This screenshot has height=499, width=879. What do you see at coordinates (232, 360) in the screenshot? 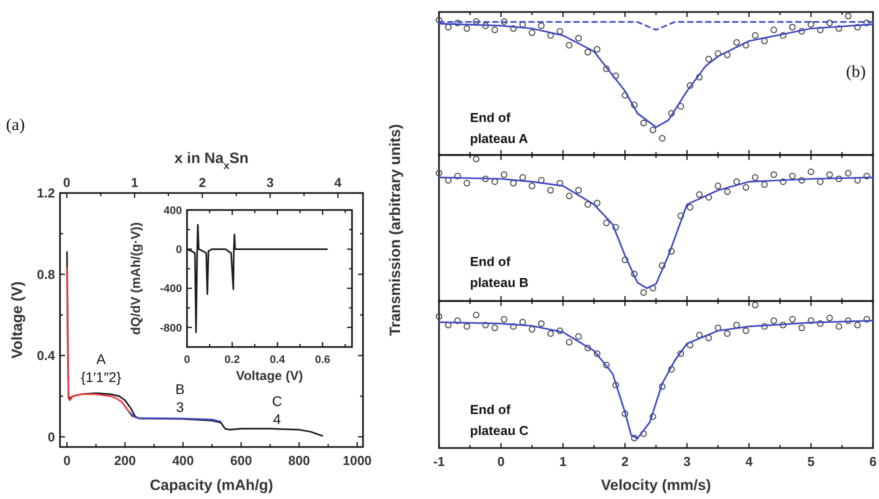
I see `x-tick-label: 0.2` at bounding box center [232, 360].